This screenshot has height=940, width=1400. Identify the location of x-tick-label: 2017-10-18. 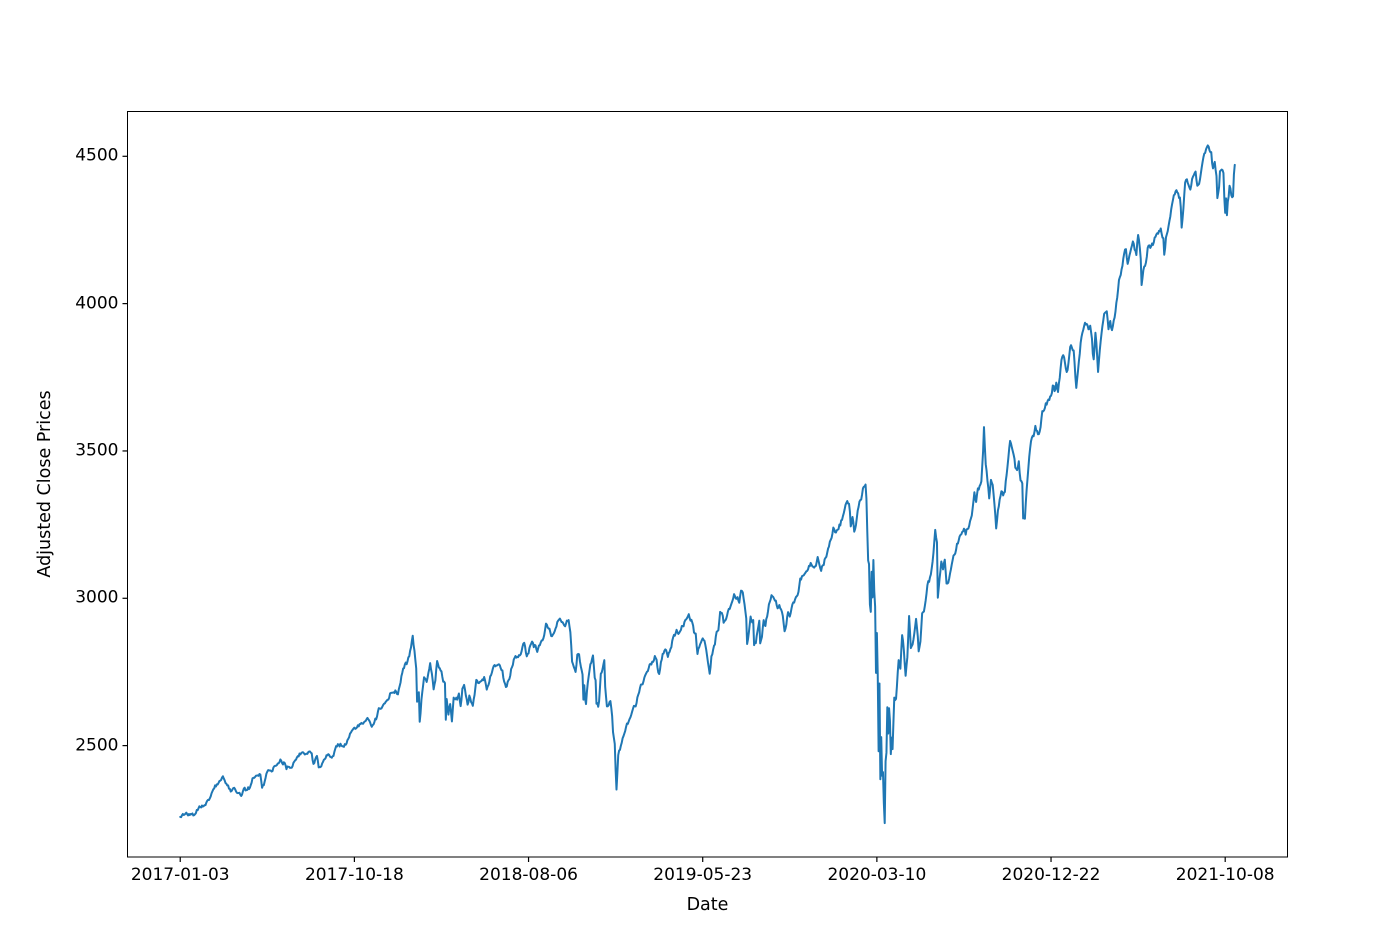
(354, 875).